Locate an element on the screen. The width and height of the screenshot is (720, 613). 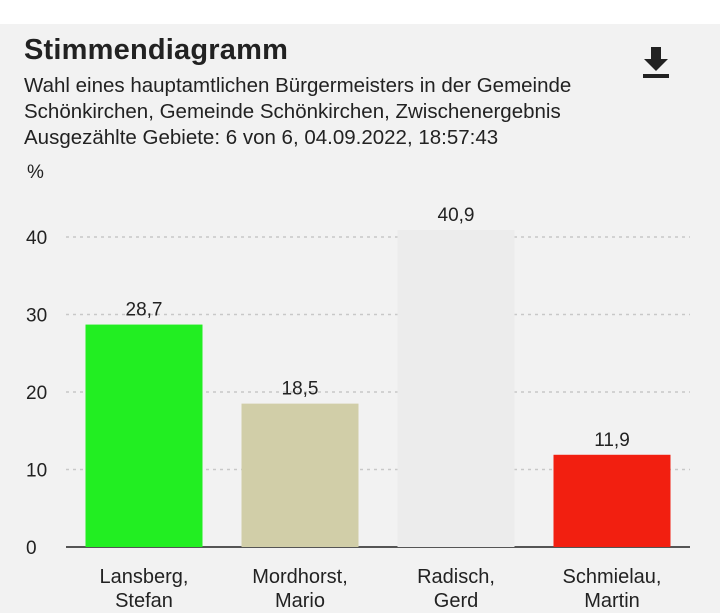
x-tick-label: Stefan is located at coordinates (144, 601).